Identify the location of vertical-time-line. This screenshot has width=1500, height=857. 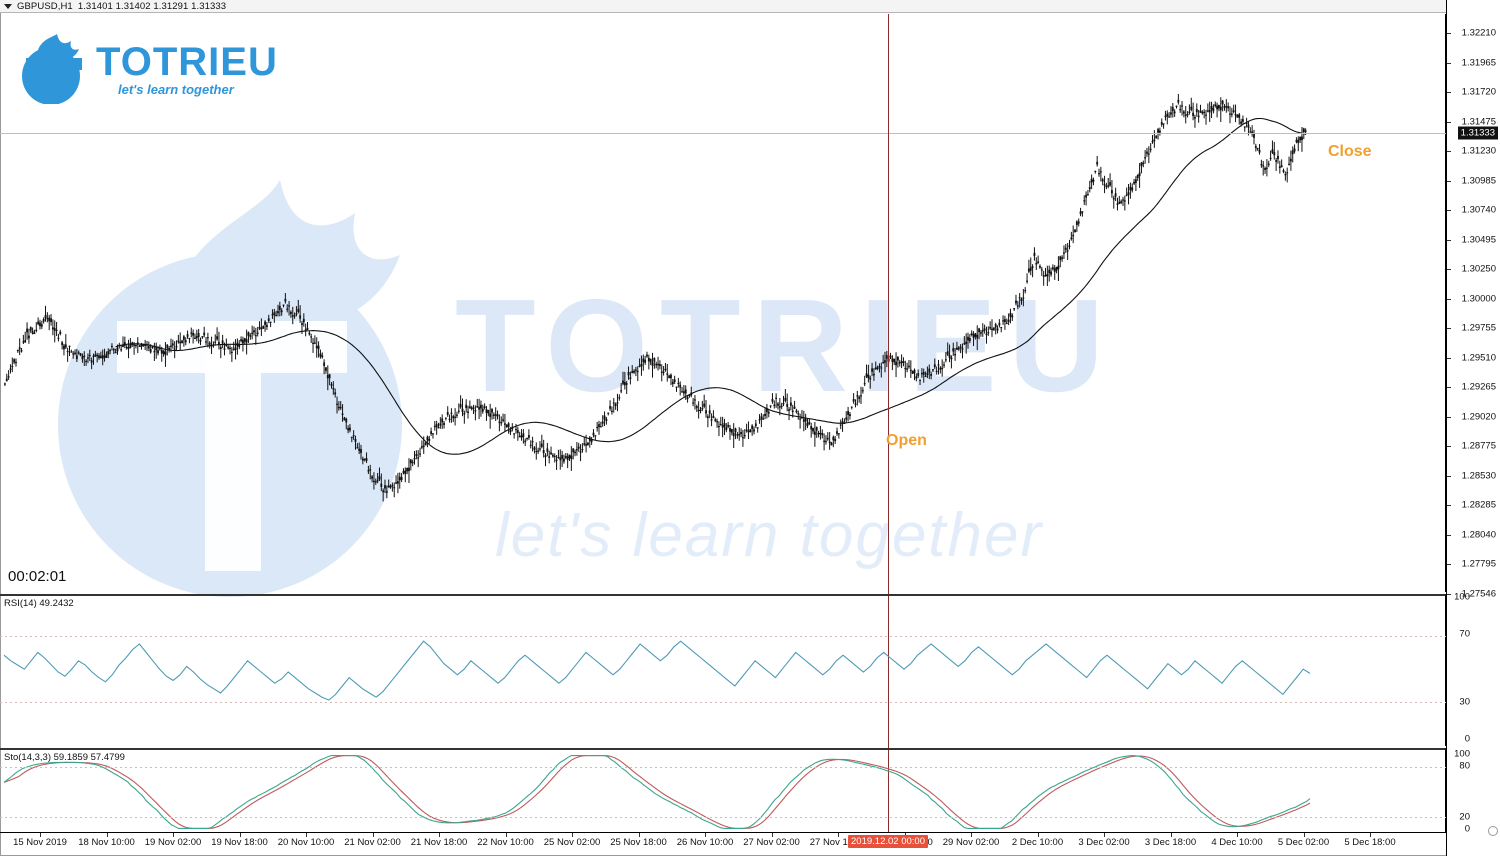
(888, 423).